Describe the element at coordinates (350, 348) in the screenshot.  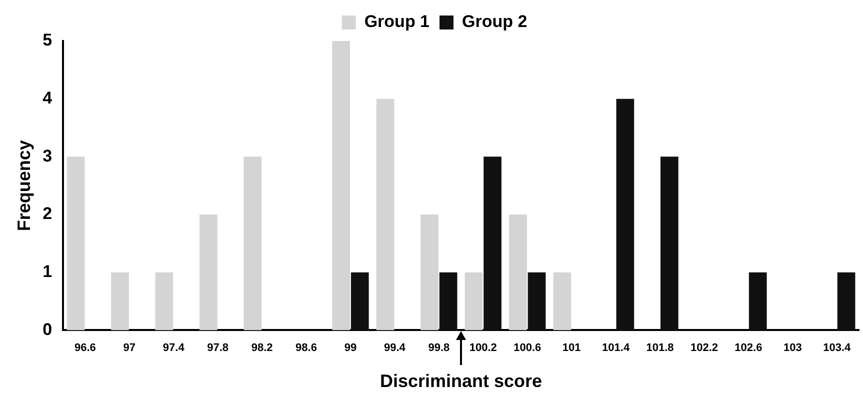
I see `x-tick-label: 99` at that location.